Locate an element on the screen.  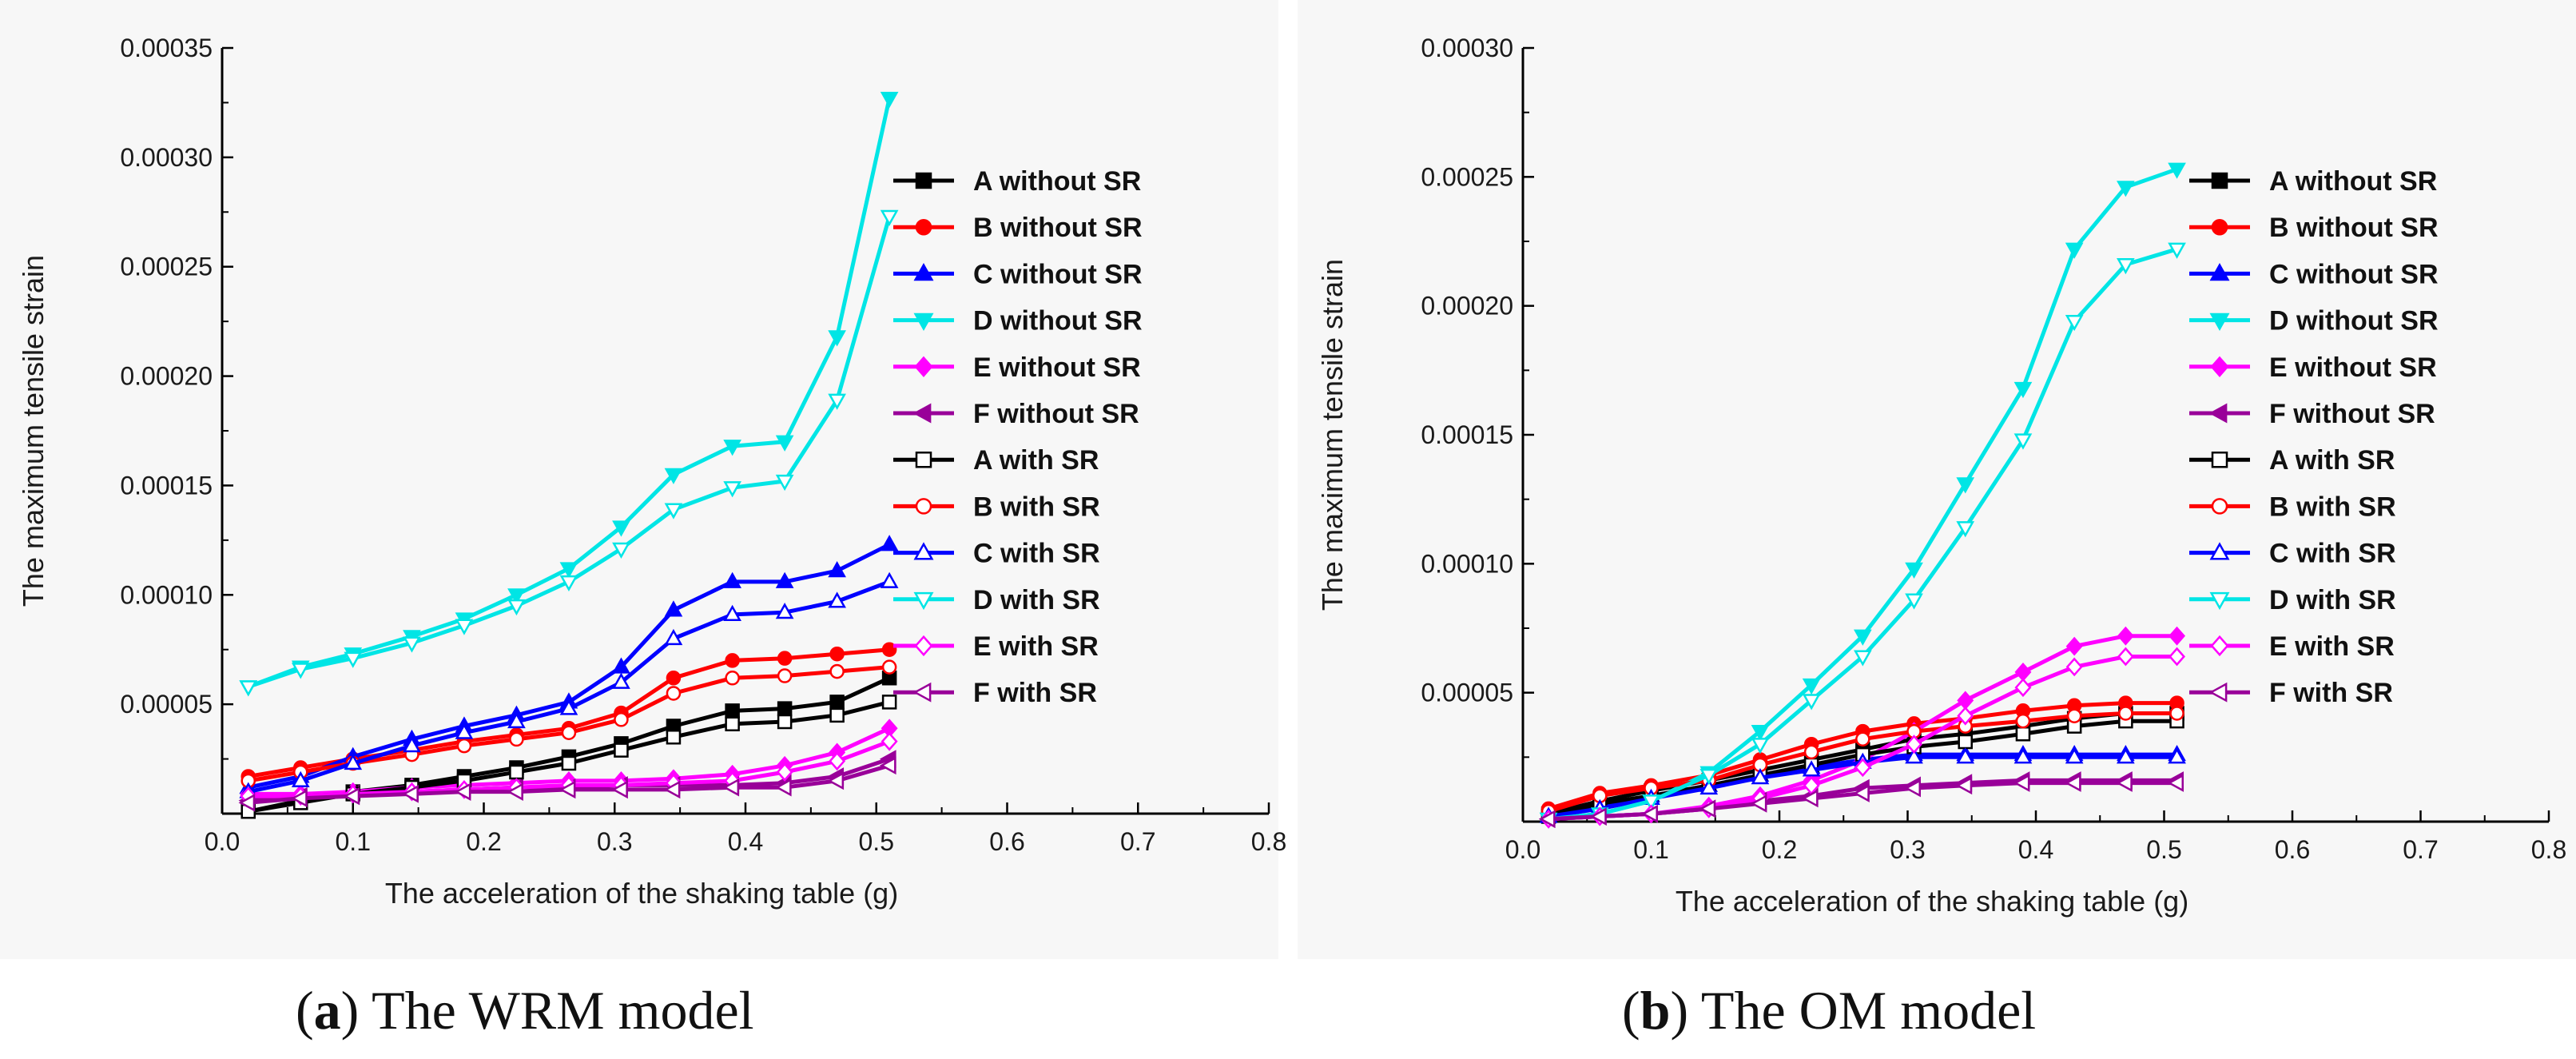
x-tick-label: 0.2 is located at coordinates (1779, 849).